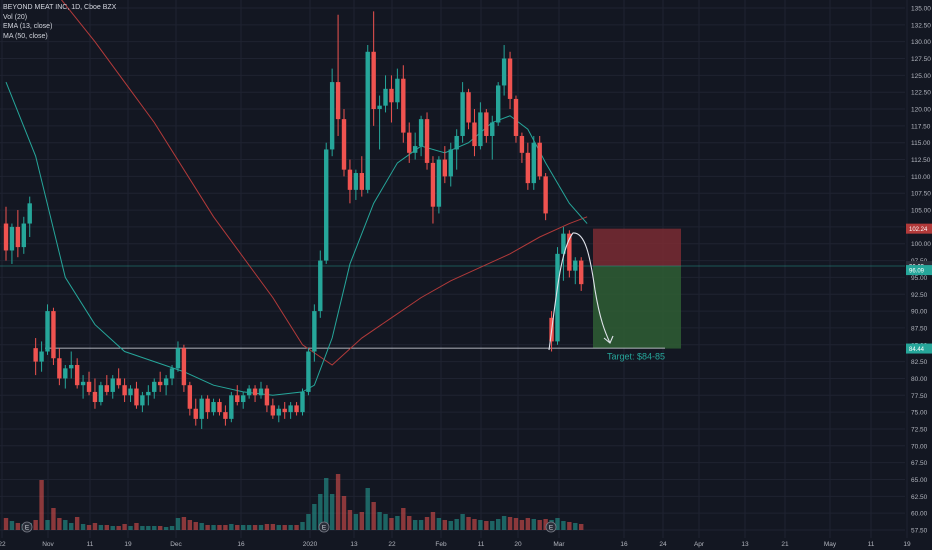 This screenshot has height=550, width=932. I want to click on time-tick-label: May, so click(830, 544).